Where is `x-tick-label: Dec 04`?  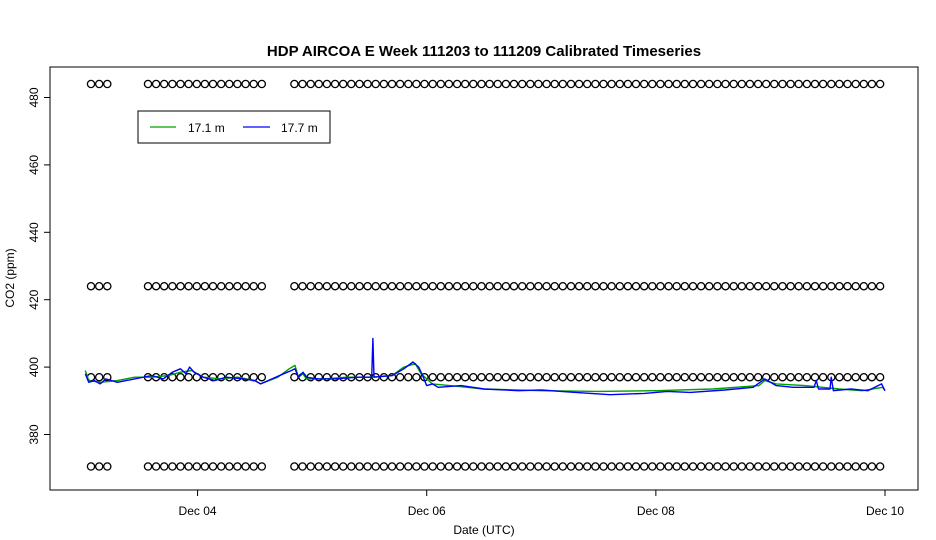 x-tick-label: Dec 04 is located at coordinates (198, 511).